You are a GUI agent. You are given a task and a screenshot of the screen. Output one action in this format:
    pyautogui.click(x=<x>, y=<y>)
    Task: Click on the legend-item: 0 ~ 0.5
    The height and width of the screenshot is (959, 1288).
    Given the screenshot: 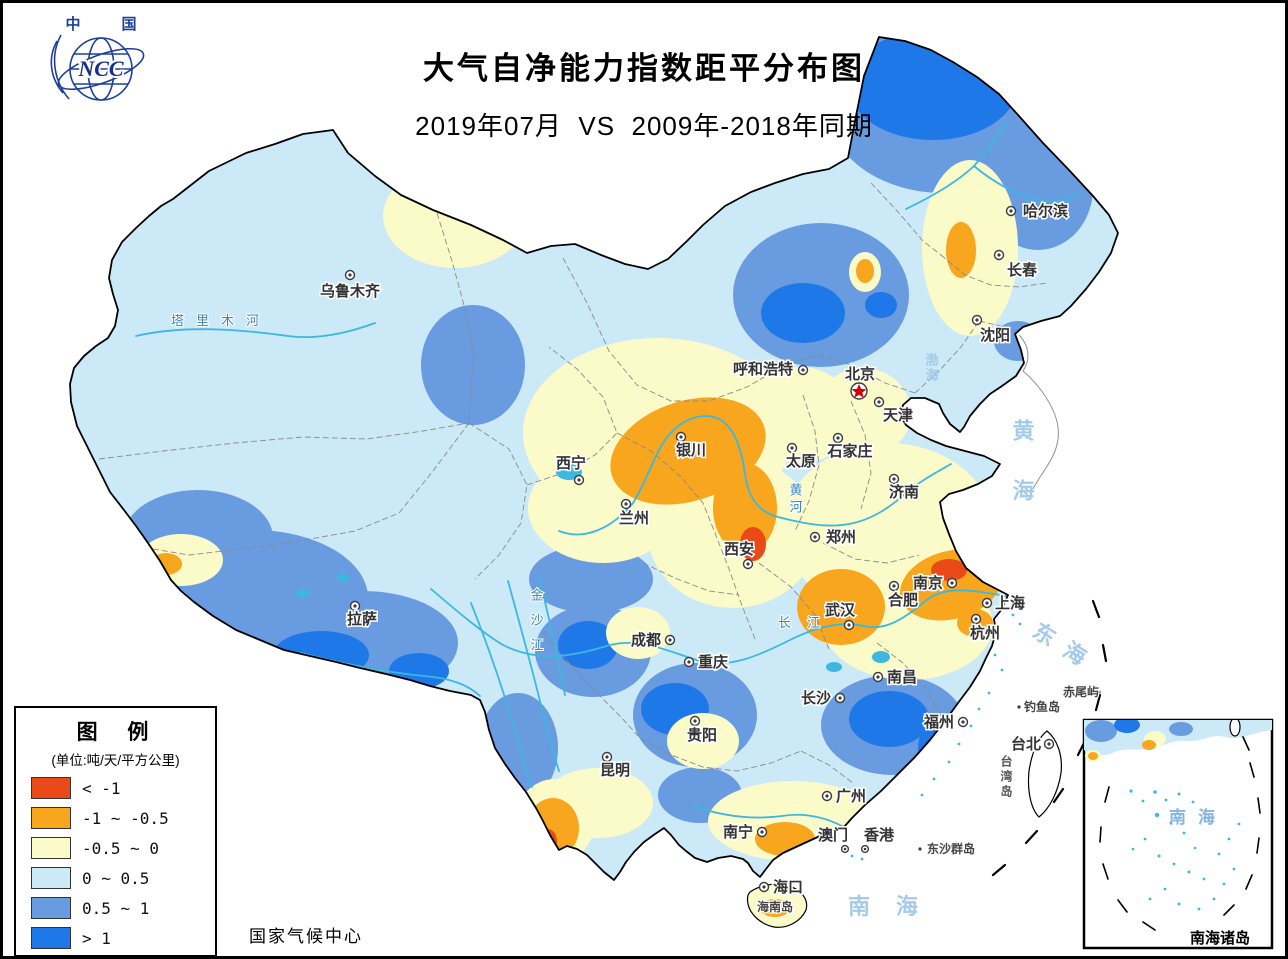 What is the action you would take?
    pyautogui.click(x=123, y=878)
    